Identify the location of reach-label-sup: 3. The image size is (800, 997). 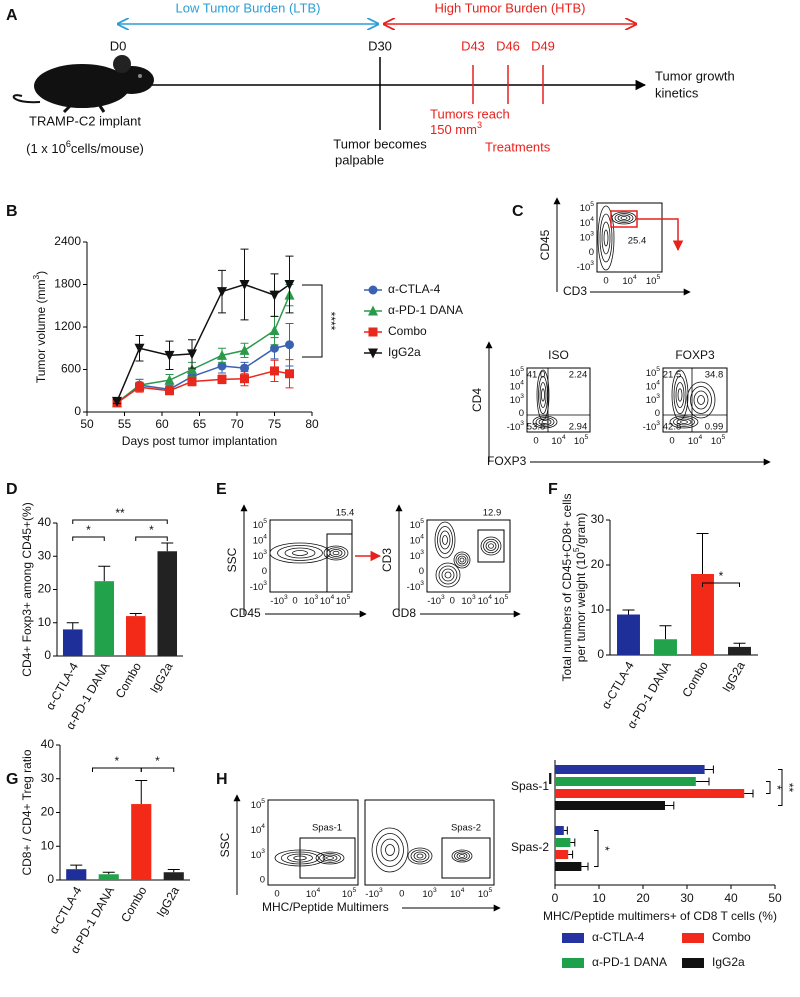
(479, 125).